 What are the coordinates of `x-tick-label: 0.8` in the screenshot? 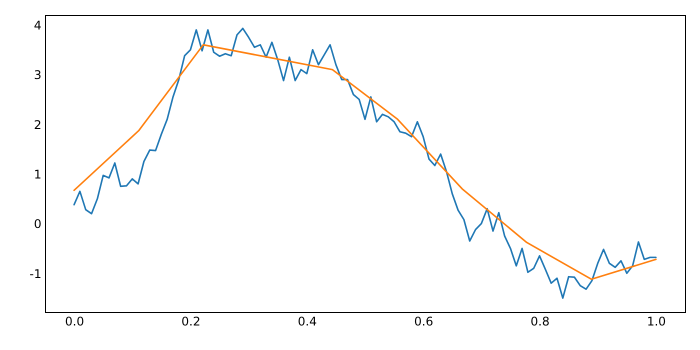 It's located at (540, 321).